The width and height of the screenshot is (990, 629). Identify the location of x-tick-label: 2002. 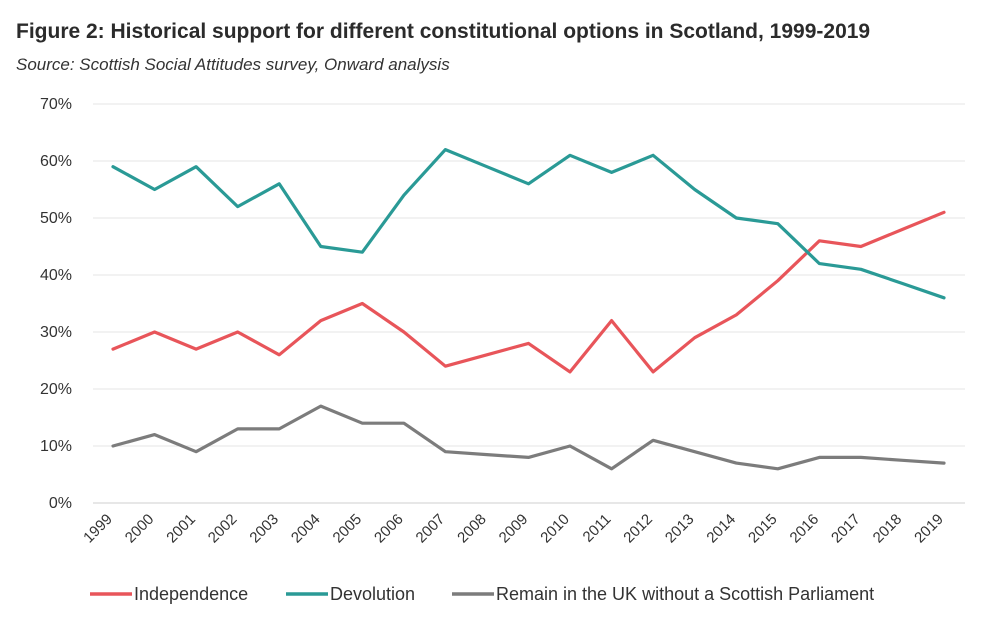
(223, 529).